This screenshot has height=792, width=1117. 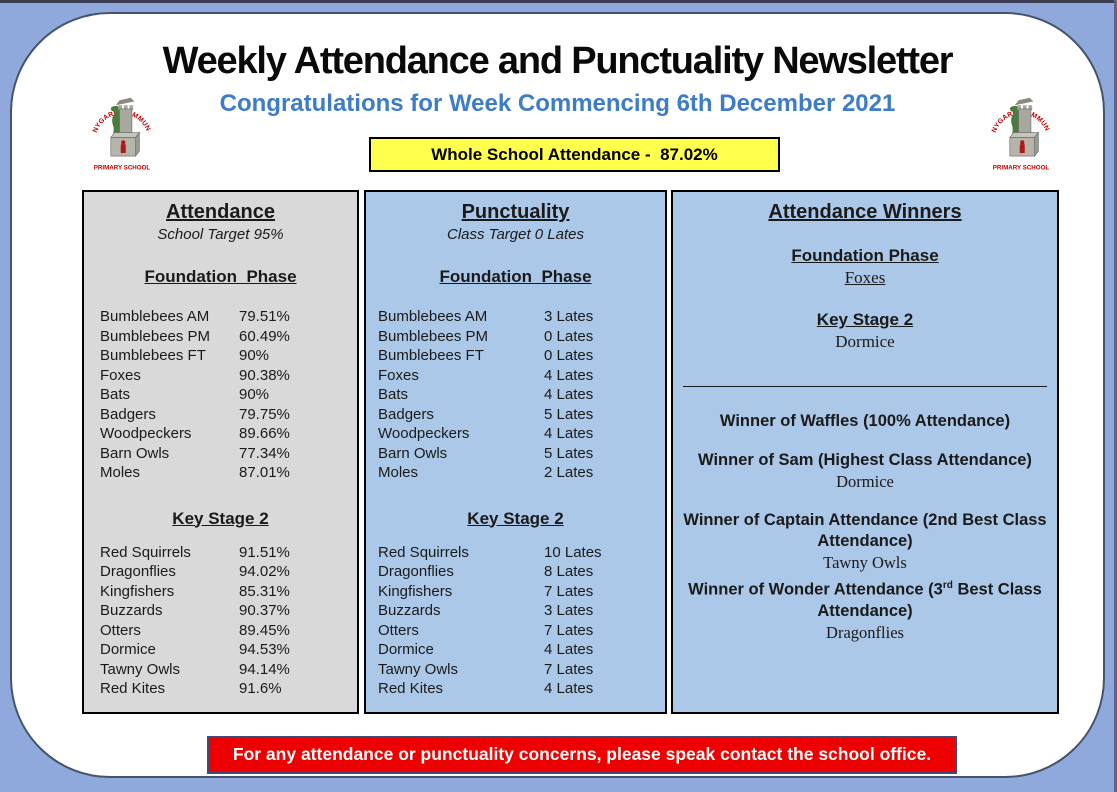 What do you see at coordinates (155, 316) in the screenshot?
I see `class-name: Bumblebees AM` at bounding box center [155, 316].